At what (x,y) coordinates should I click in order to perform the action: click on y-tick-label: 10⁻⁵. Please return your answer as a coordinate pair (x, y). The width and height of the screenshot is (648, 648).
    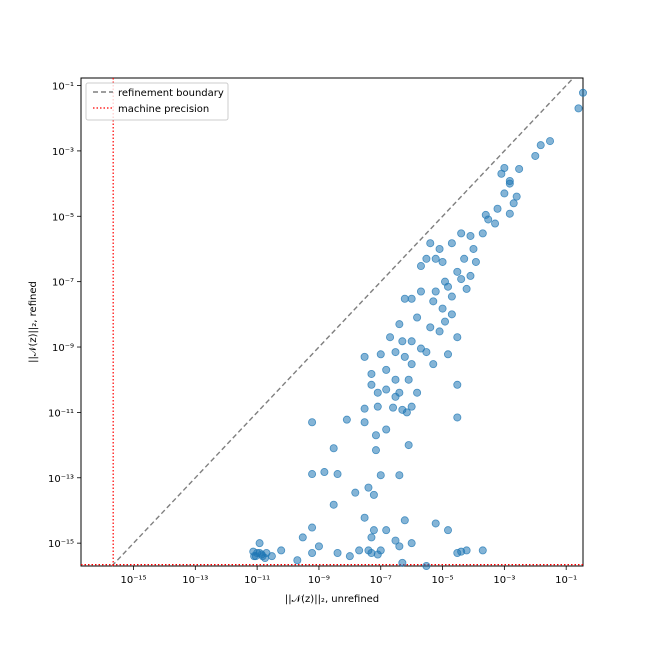
    Looking at the image, I should click on (63, 217).